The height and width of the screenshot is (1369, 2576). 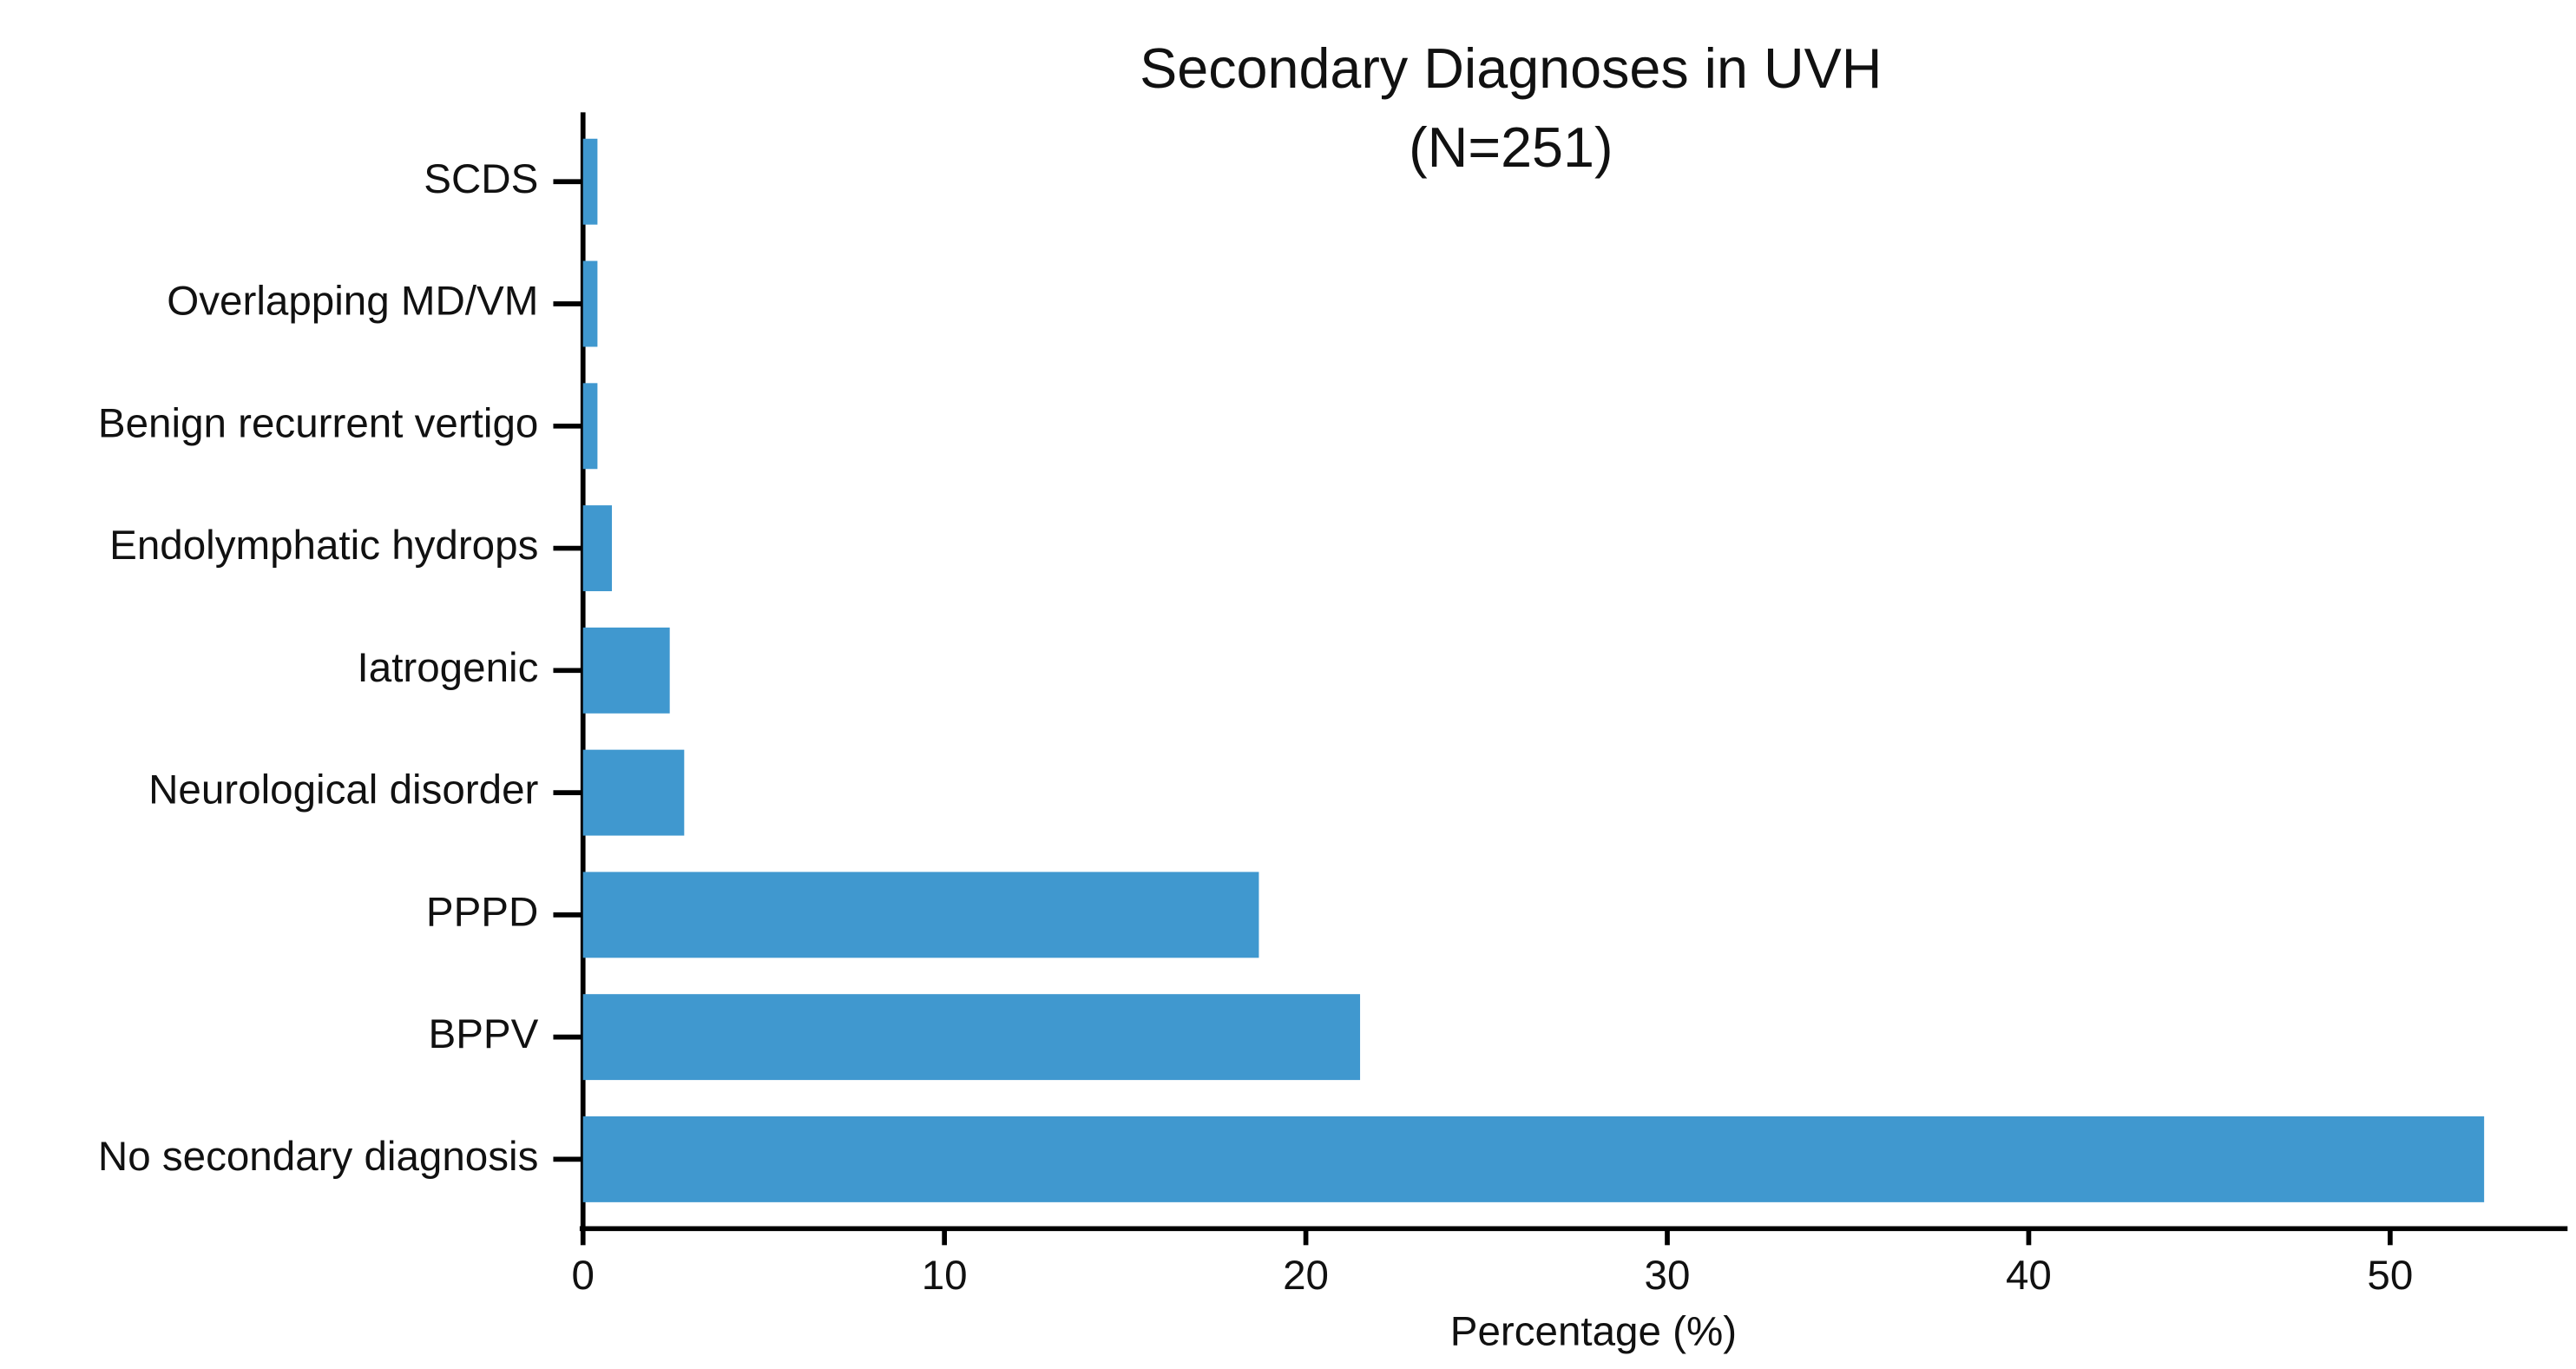 What do you see at coordinates (448, 668) in the screenshot?
I see `y-tick-label: Iatrogenic` at bounding box center [448, 668].